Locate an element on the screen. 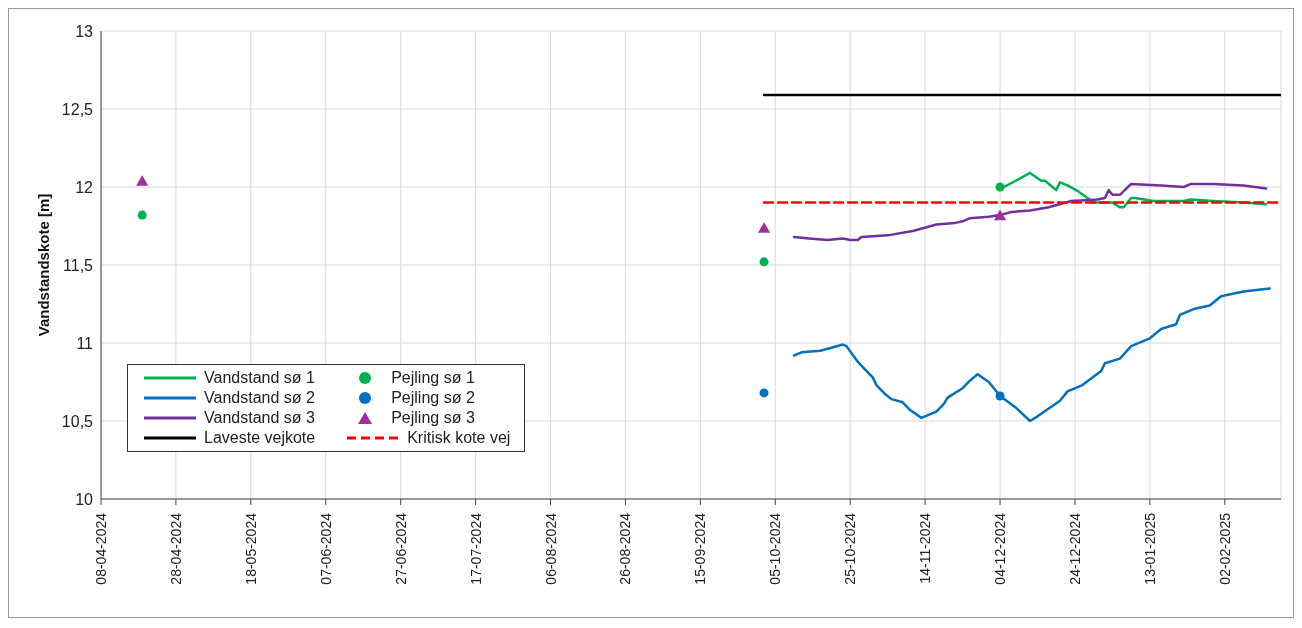 This screenshot has width=1302, height=628. legend-label: Pejling sø 3 is located at coordinates (433, 418).